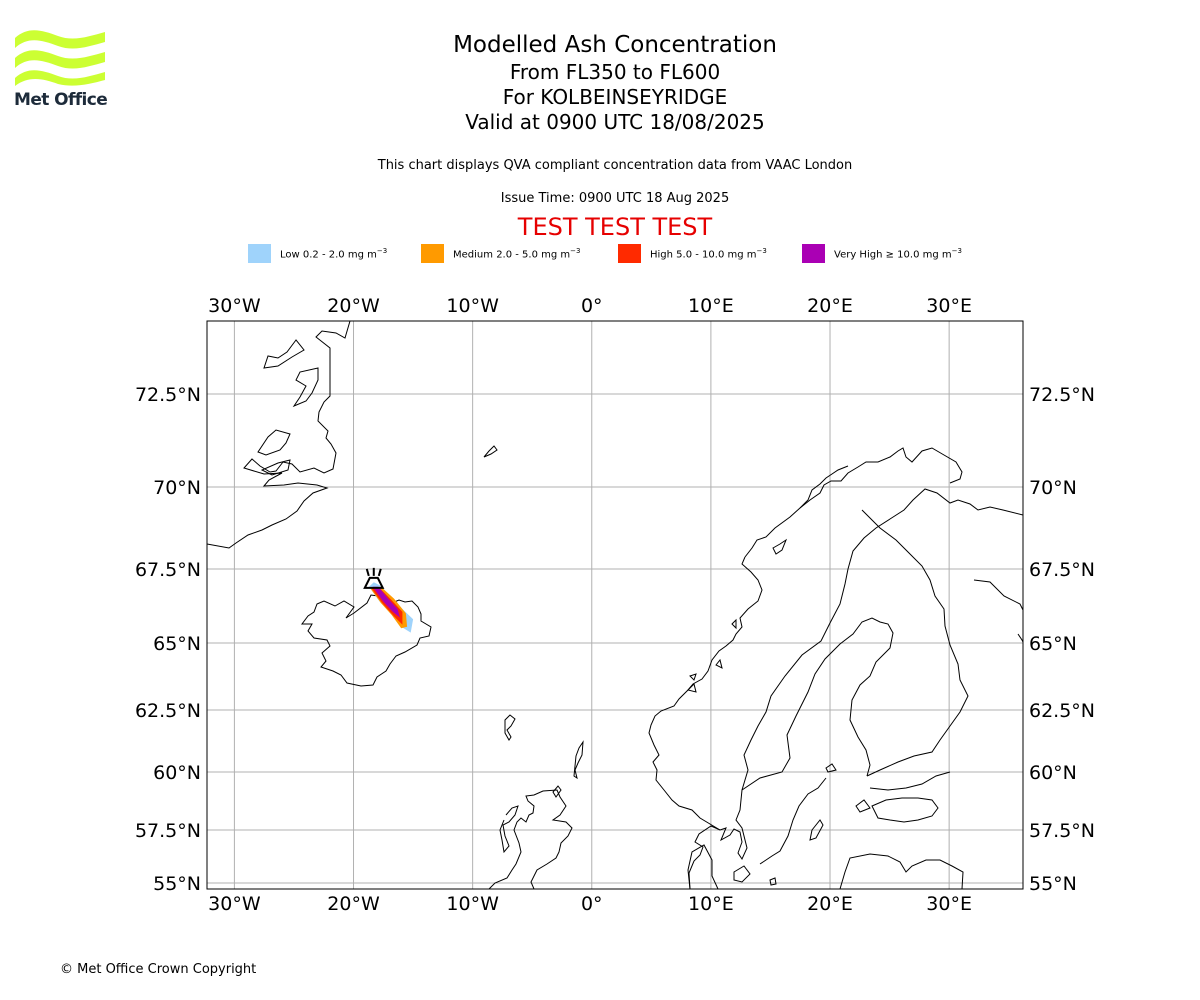  I want to click on lon-label-bottom: 20°W, so click(353, 904).